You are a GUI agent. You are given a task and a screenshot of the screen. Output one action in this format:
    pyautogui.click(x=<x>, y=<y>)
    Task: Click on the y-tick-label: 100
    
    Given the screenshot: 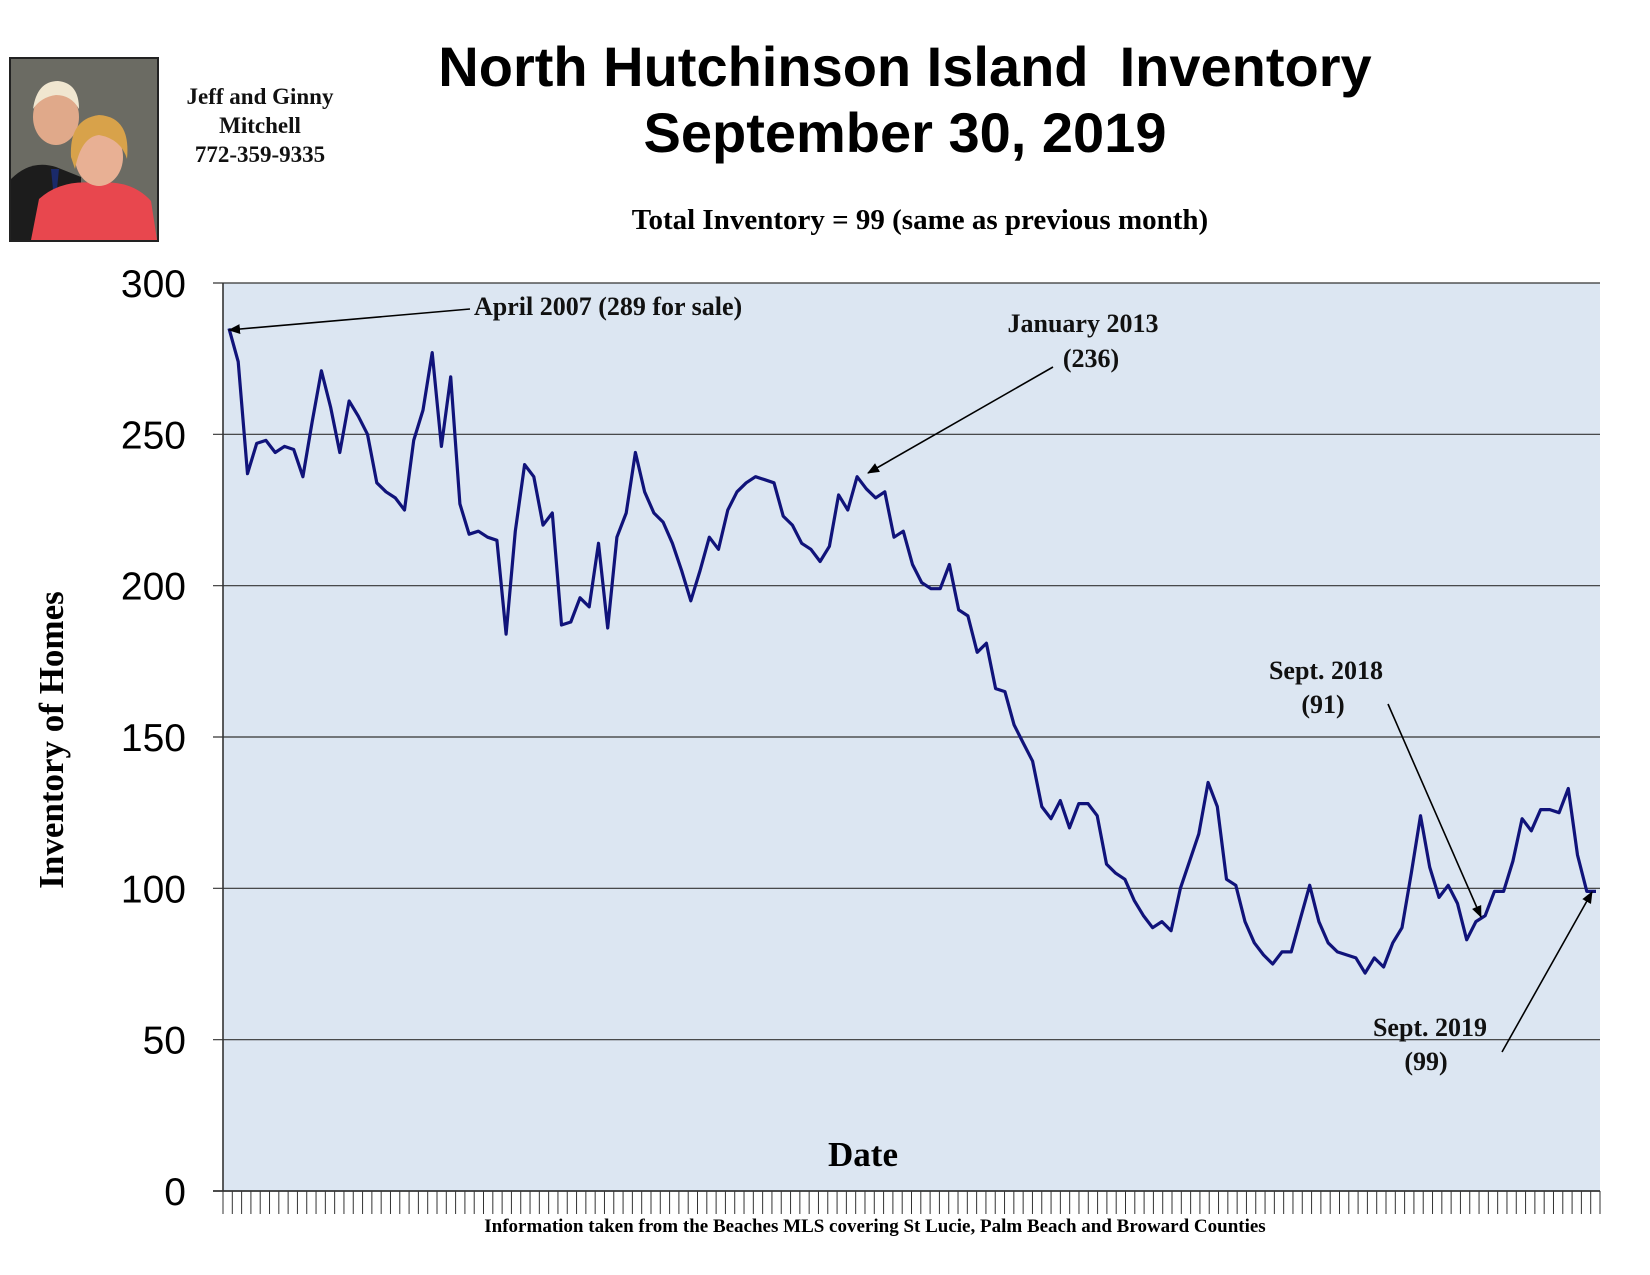 What is the action you would take?
    pyautogui.click(x=153, y=889)
    